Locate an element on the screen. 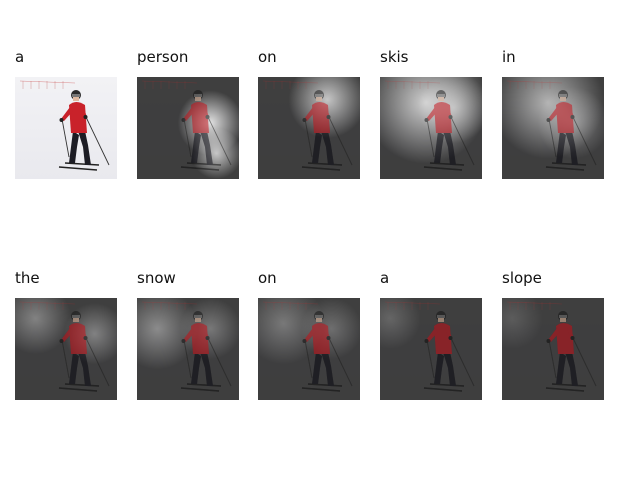 This screenshot has width=640, height=480. attention-panel: the is located at coordinates (67, 344).